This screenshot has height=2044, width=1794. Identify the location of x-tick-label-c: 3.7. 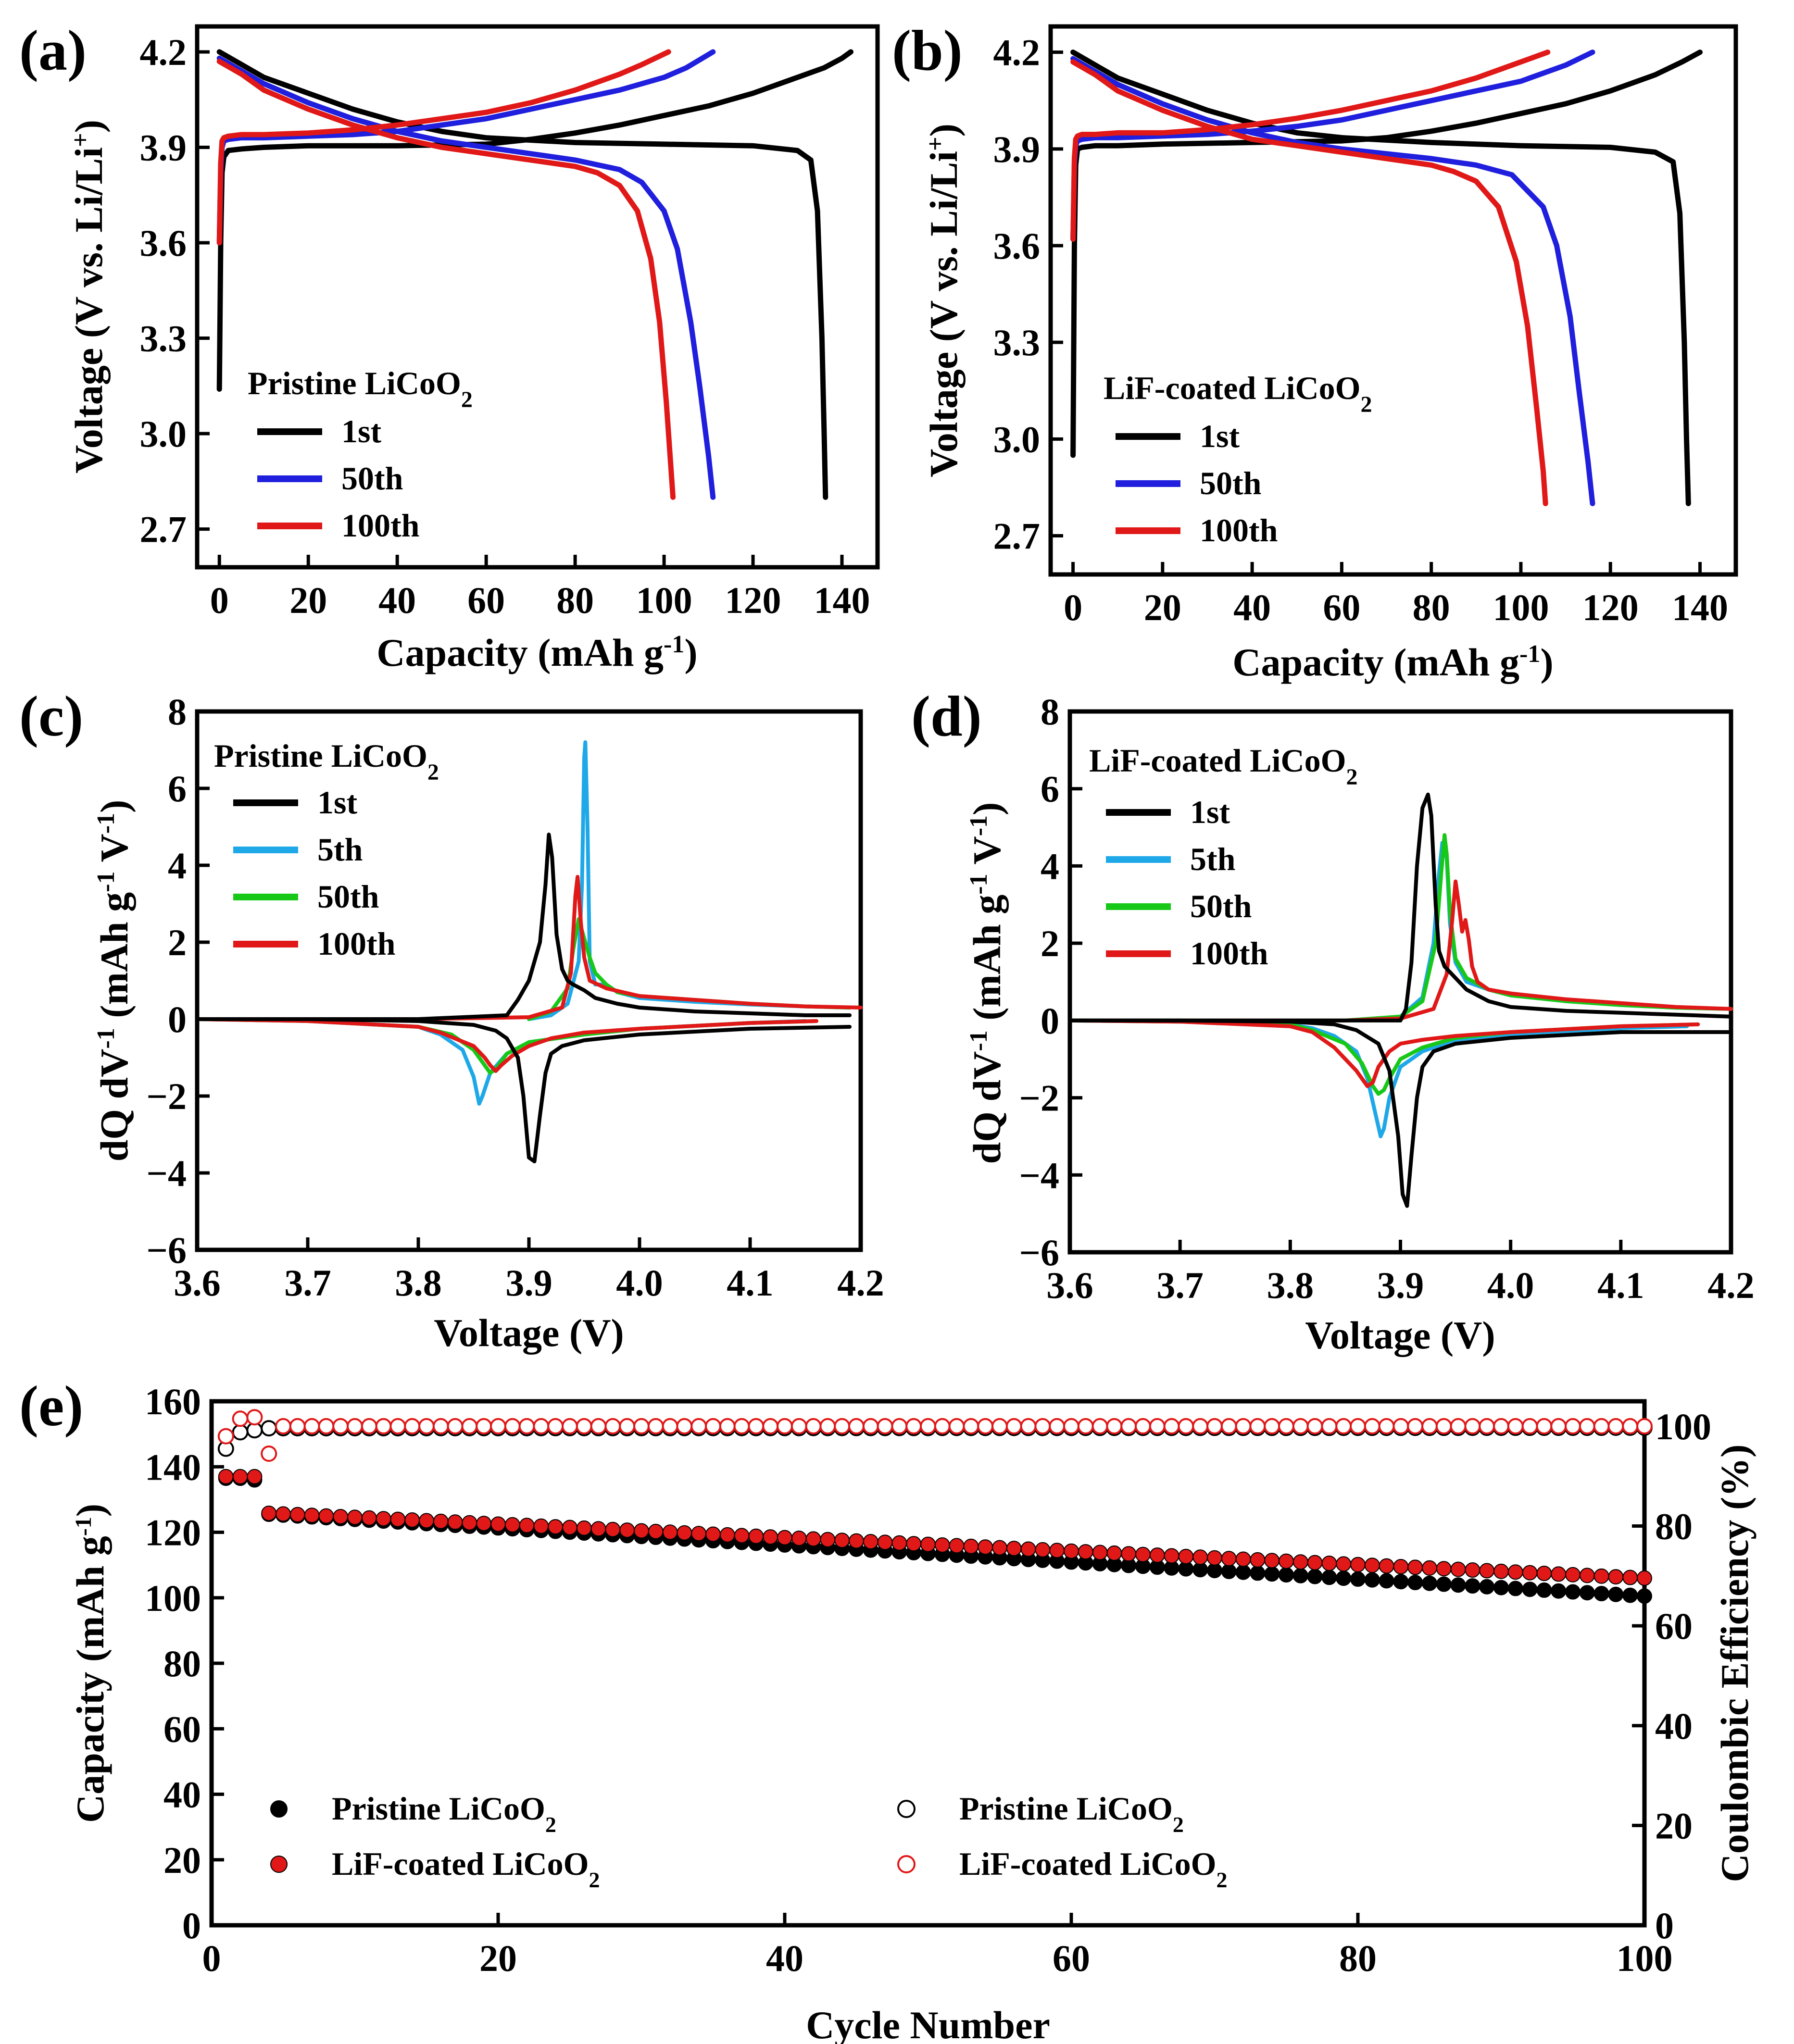
(307, 1283).